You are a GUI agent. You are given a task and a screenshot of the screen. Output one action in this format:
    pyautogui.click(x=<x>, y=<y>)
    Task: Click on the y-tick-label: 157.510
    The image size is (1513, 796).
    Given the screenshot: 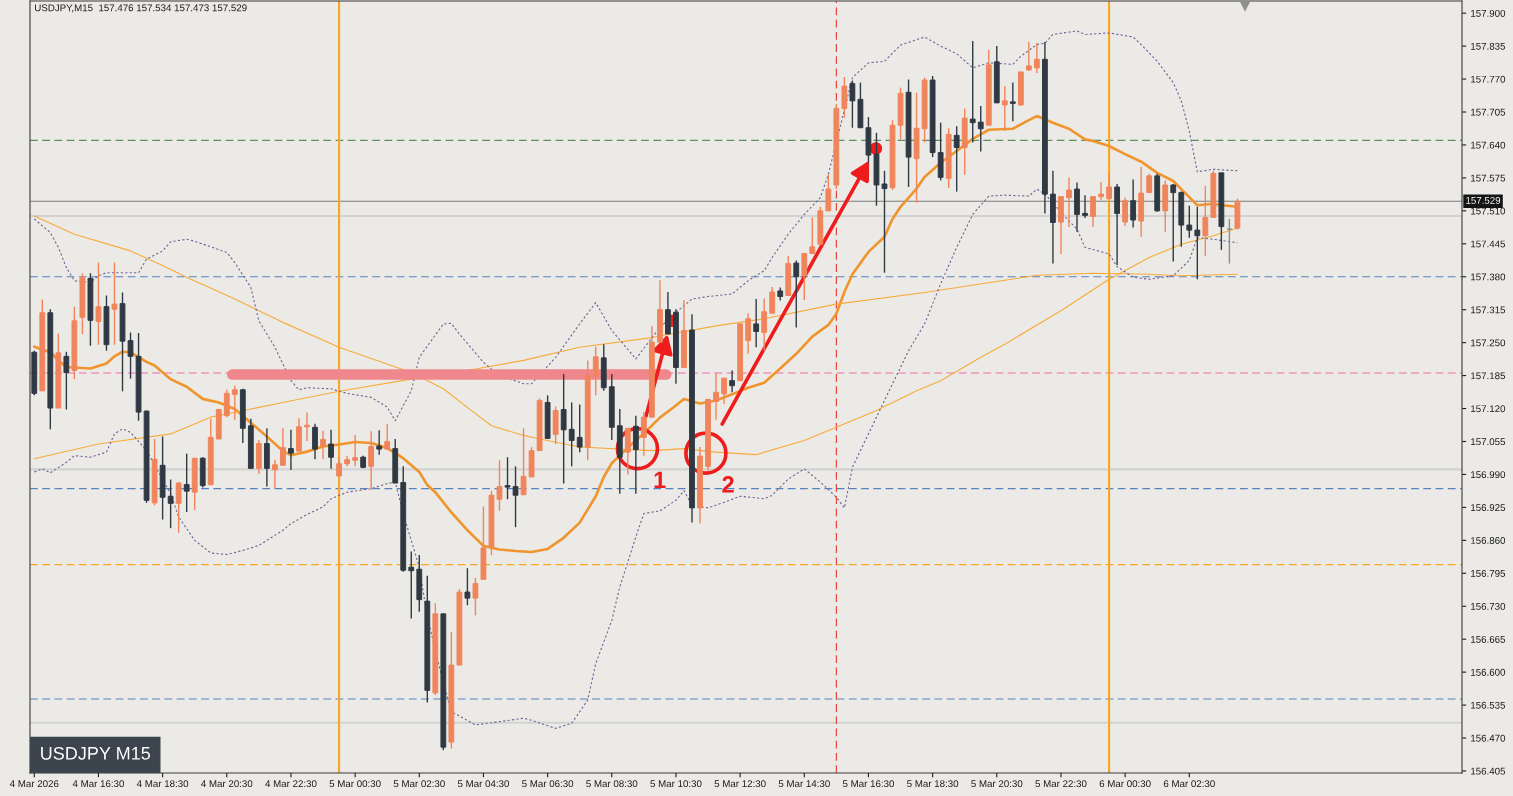 What is the action you would take?
    pyautogui.click(x=1488, y=211)
    